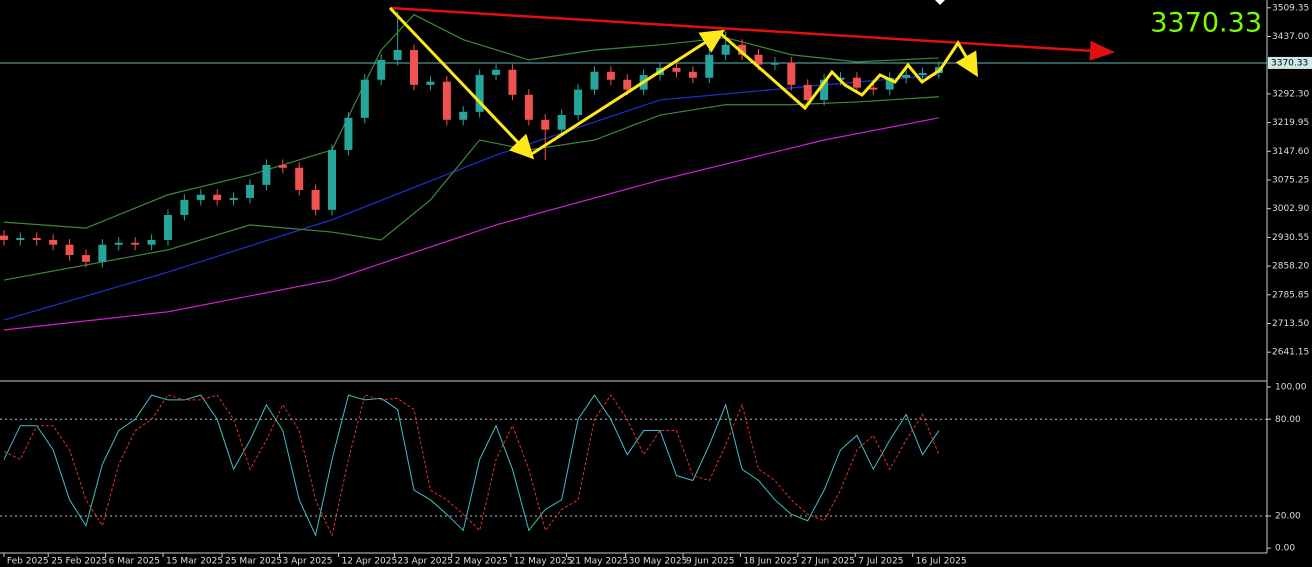  I want to click on y-tick-label: 2858.20, so click(1290, 267).